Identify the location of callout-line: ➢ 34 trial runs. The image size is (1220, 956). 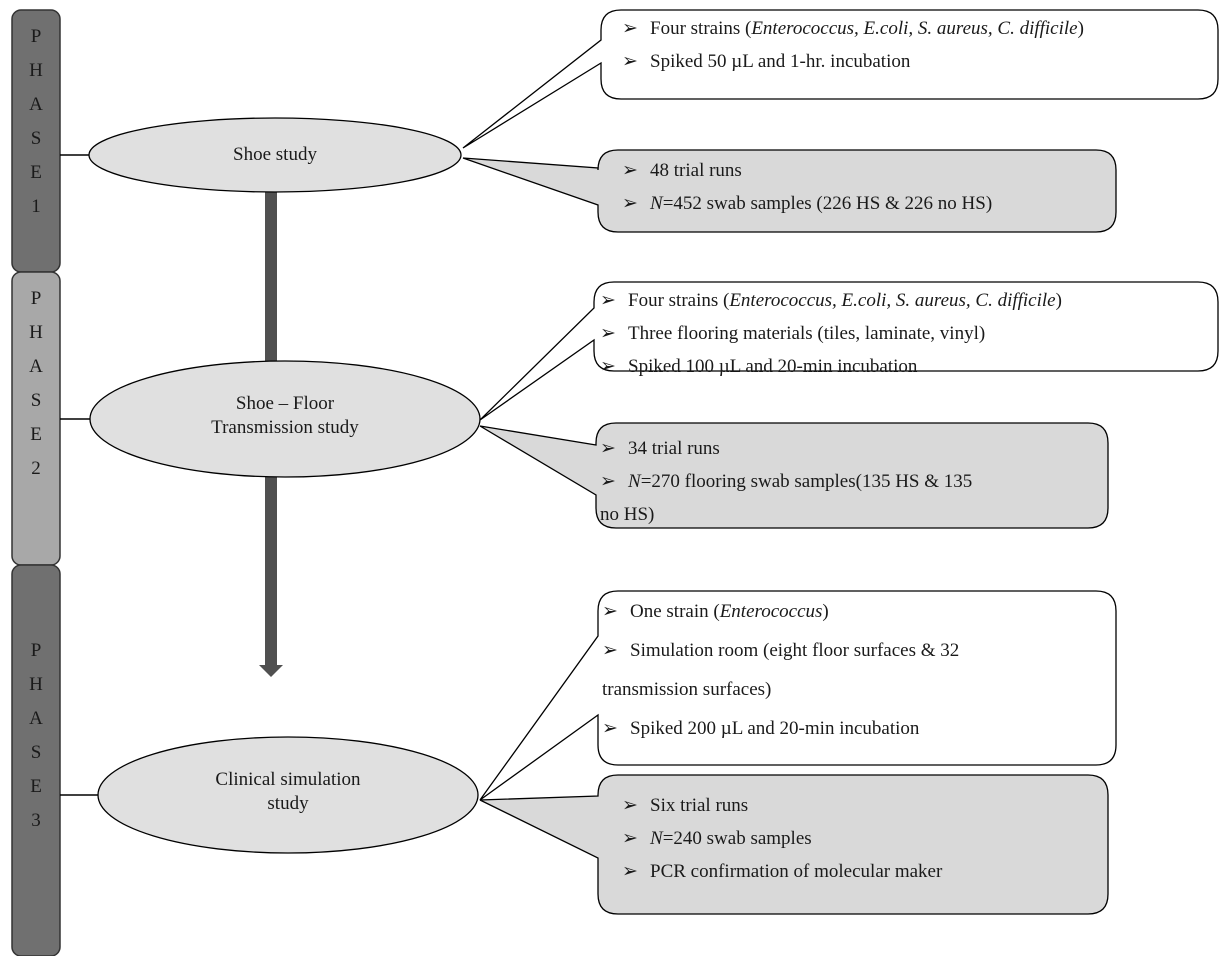
(786, 454).